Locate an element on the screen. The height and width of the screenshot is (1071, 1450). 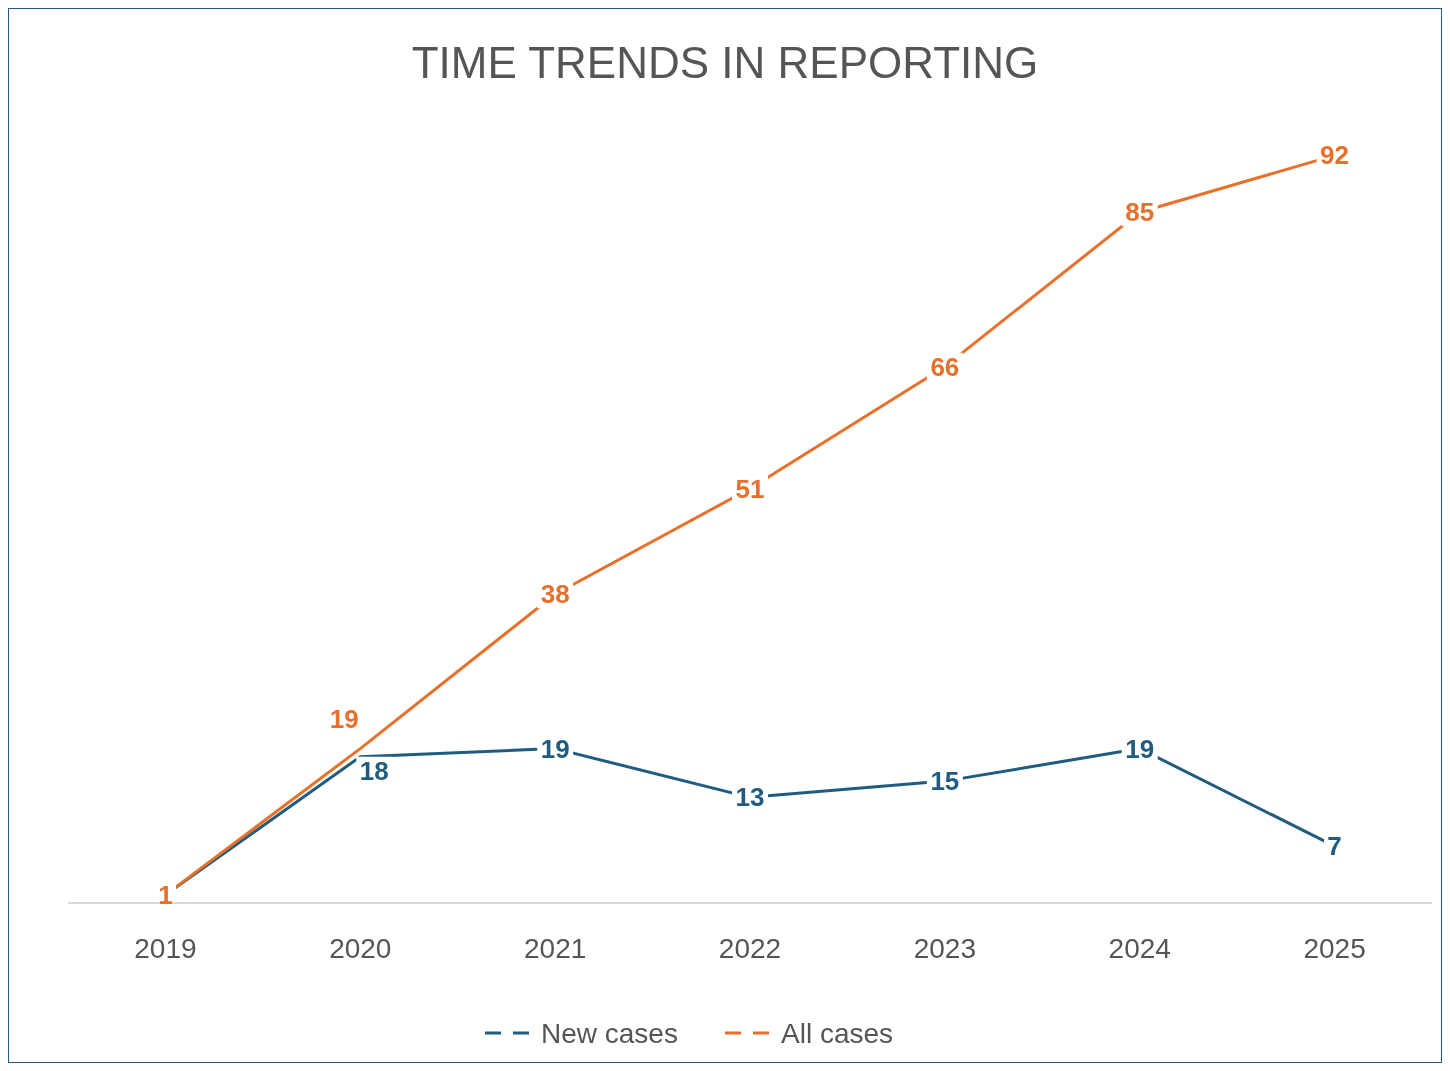
data-label: 15 is located at coordinates (945, 781).